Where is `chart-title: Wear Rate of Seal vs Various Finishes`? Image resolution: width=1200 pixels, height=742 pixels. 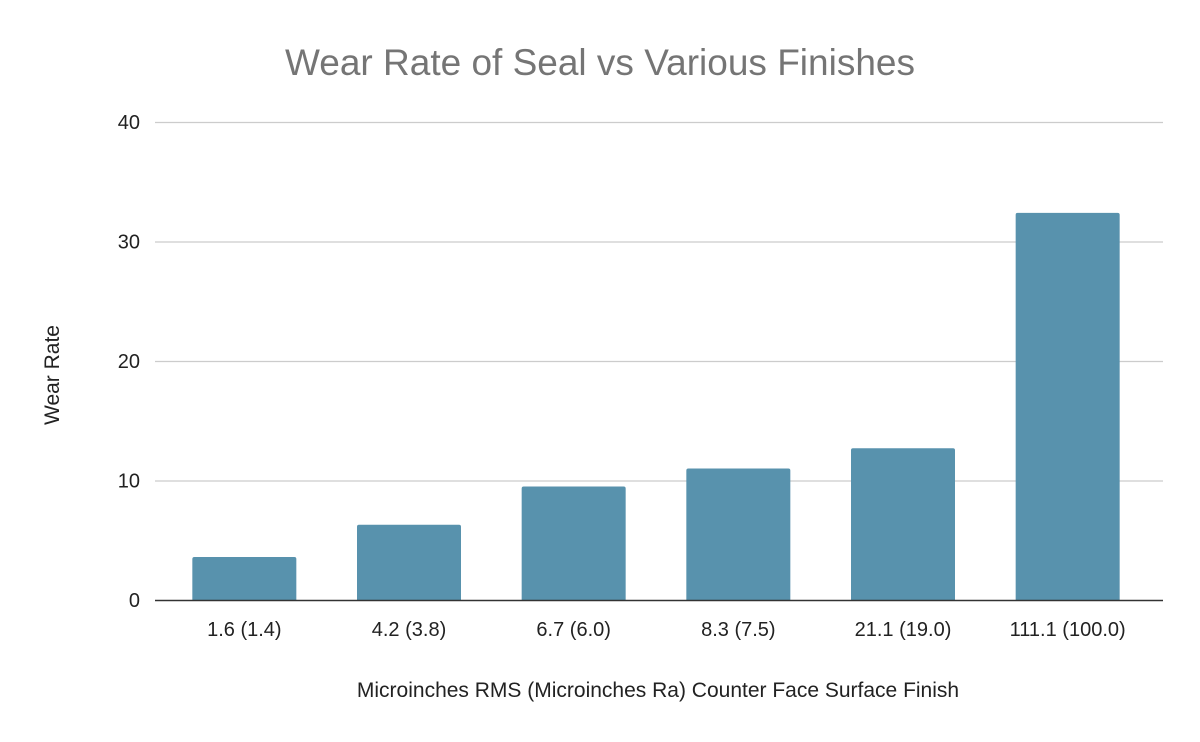 chart-title: Wear Rate of Seal vs Various Finishes is located at coordinates (600, 62).